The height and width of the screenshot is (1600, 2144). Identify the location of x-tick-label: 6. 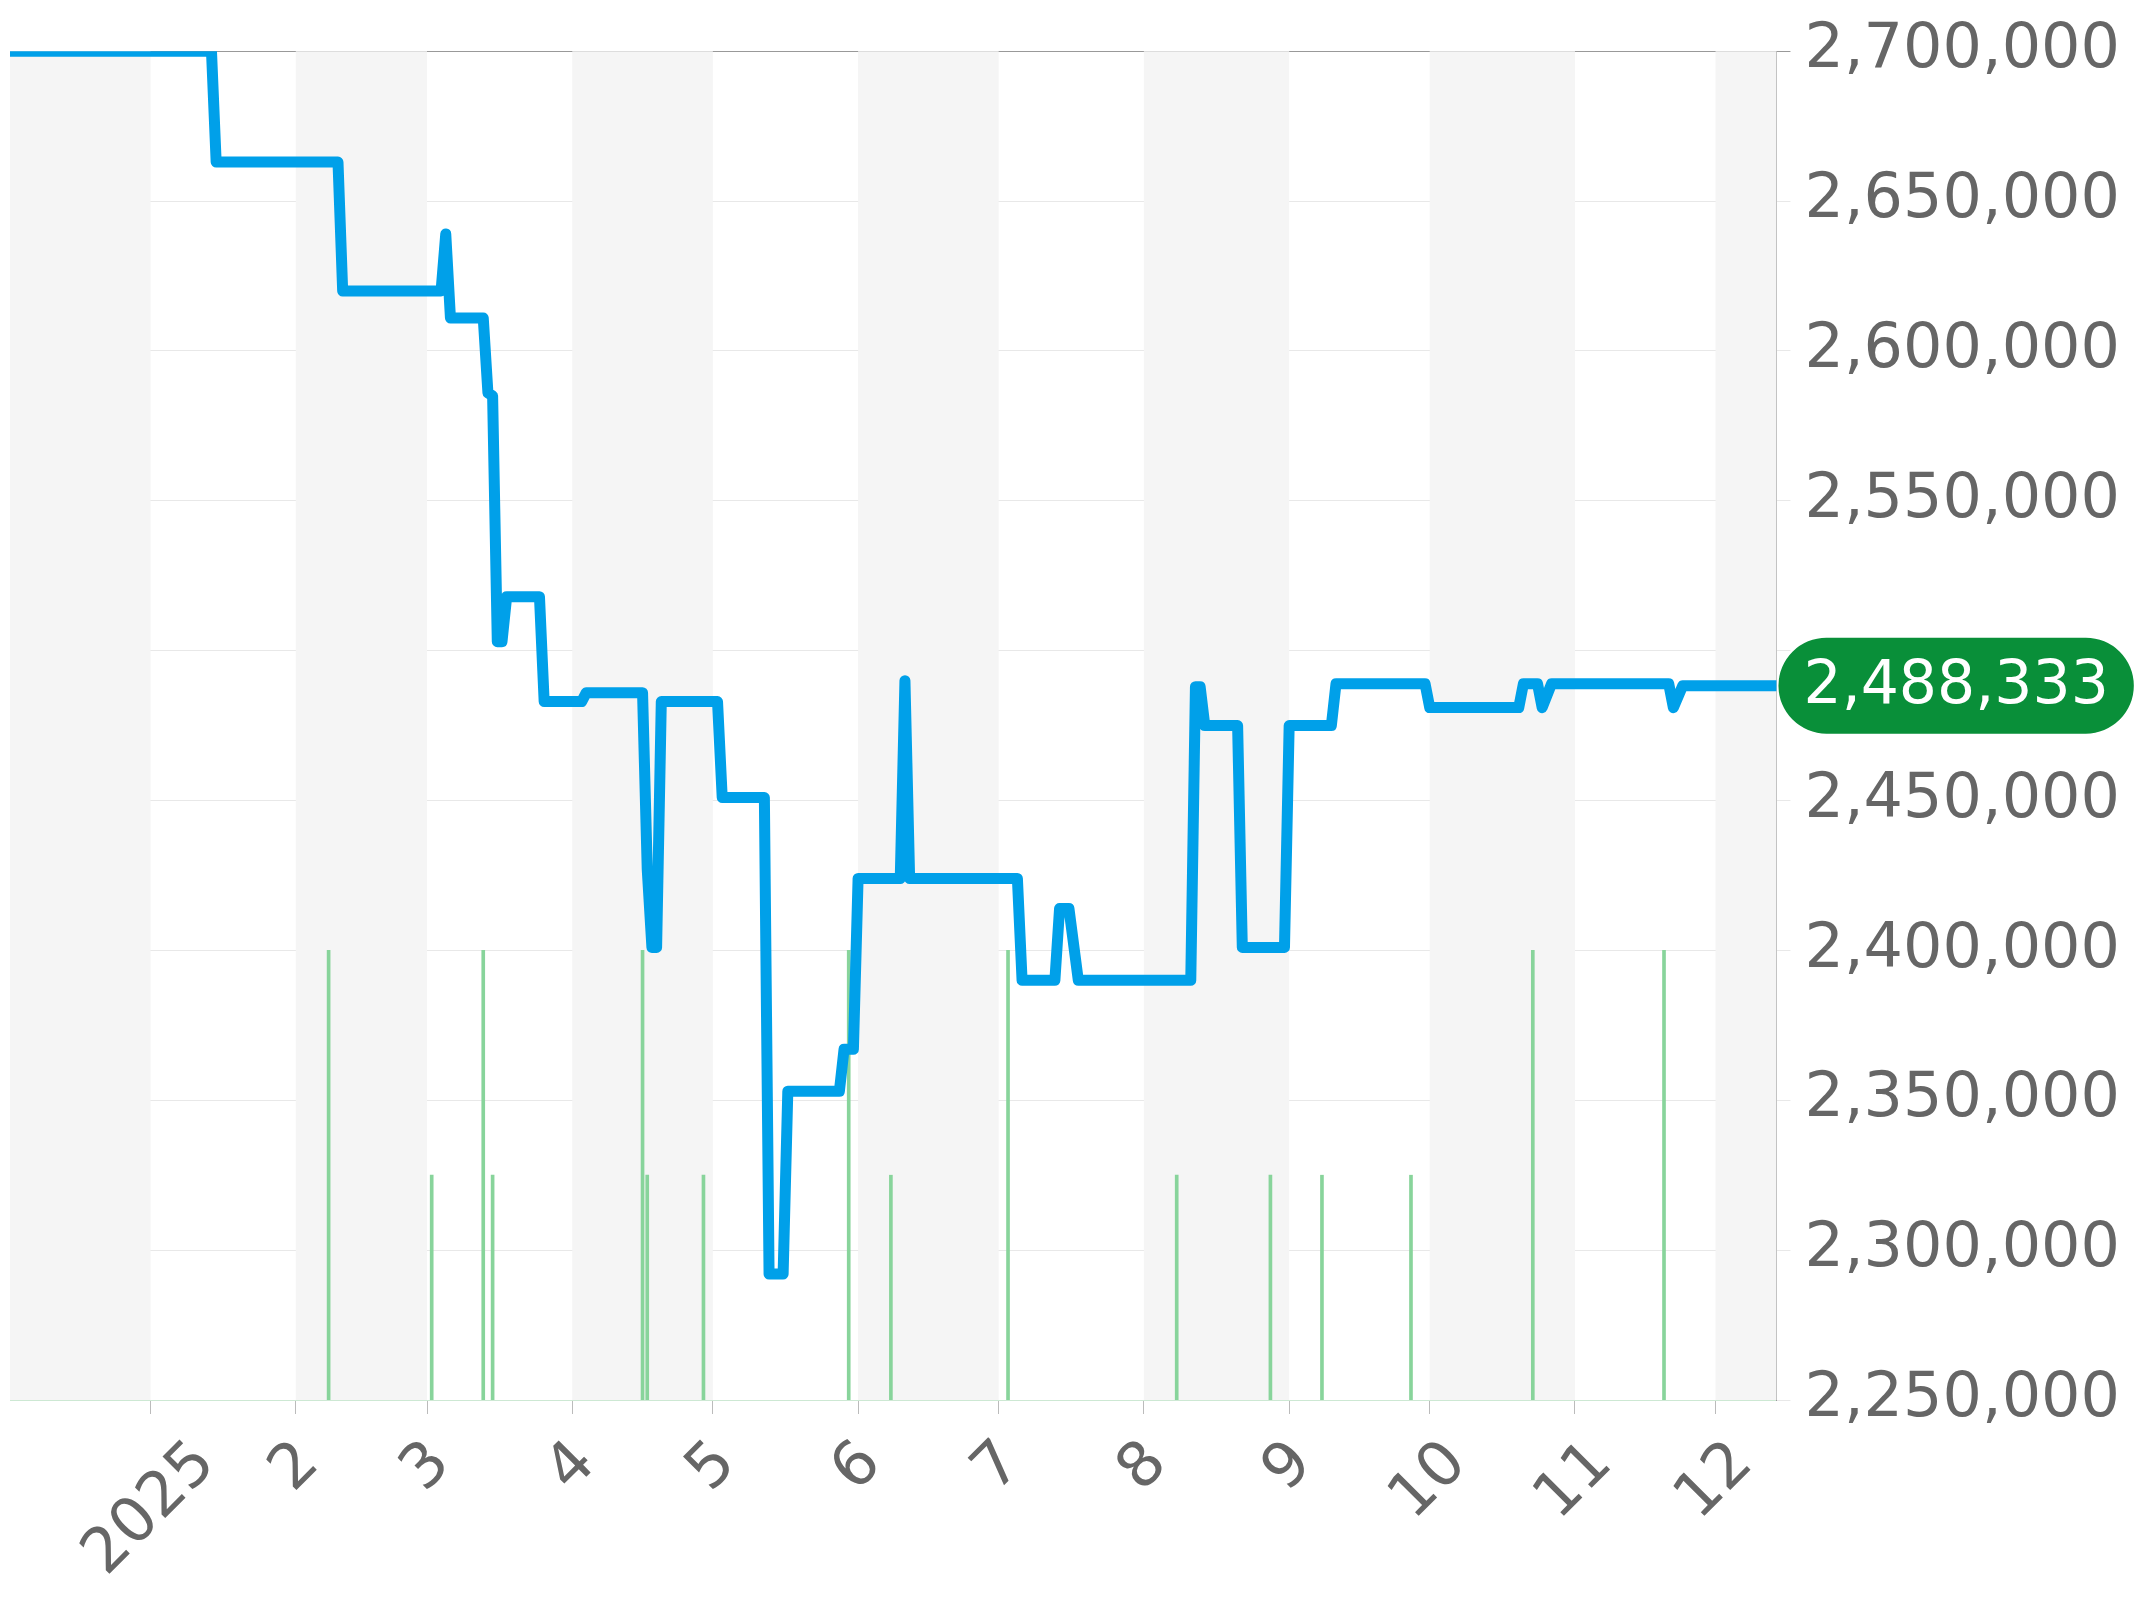
(854, 1464).